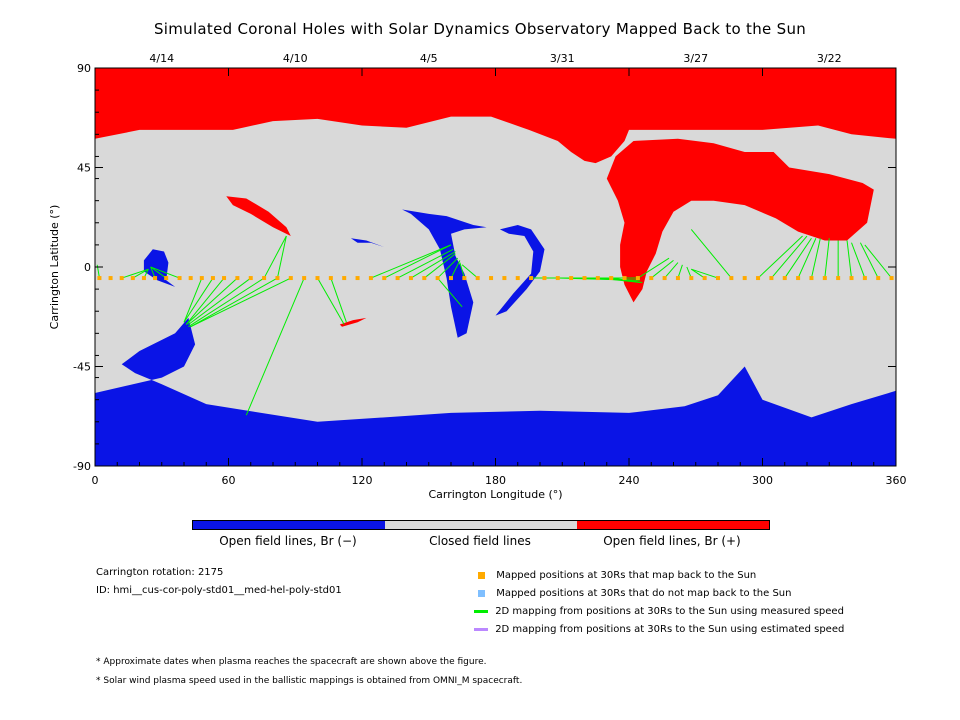  Describe the element at coordinates (672, 541) in the screenshot. I see `colorbar-label-positive: Open field lines, Br (+)` at that location.